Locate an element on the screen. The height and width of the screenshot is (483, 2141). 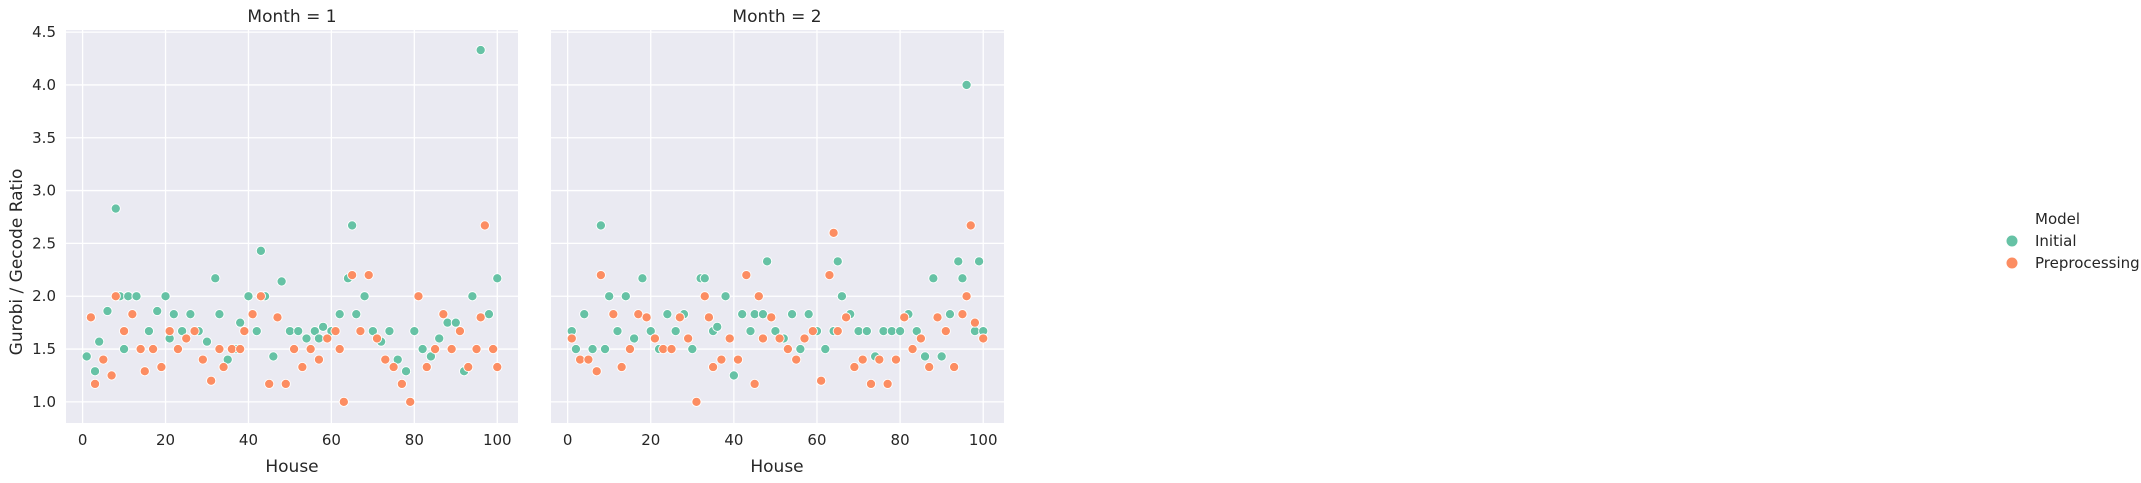
y-tick-label: 2.0 is located at coordinates (44, 296).